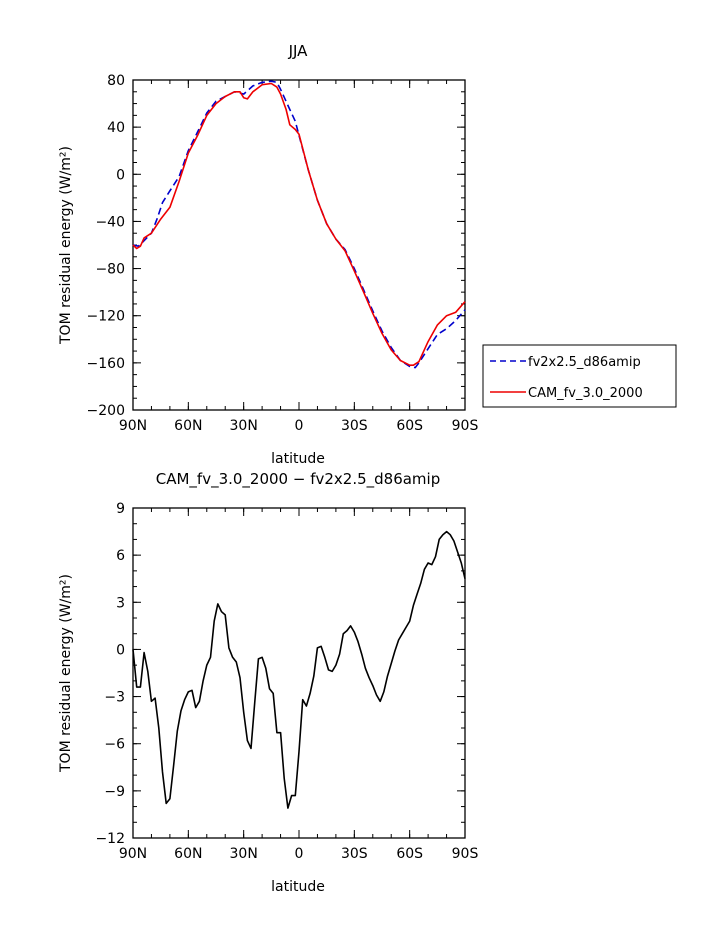 Image resolution: width=723 pixels, height=939 pixels. What do you see at coordinates (114, 698) in the screenshot?
I see `y-tick-label: −3` at bounding box center [114, 698].